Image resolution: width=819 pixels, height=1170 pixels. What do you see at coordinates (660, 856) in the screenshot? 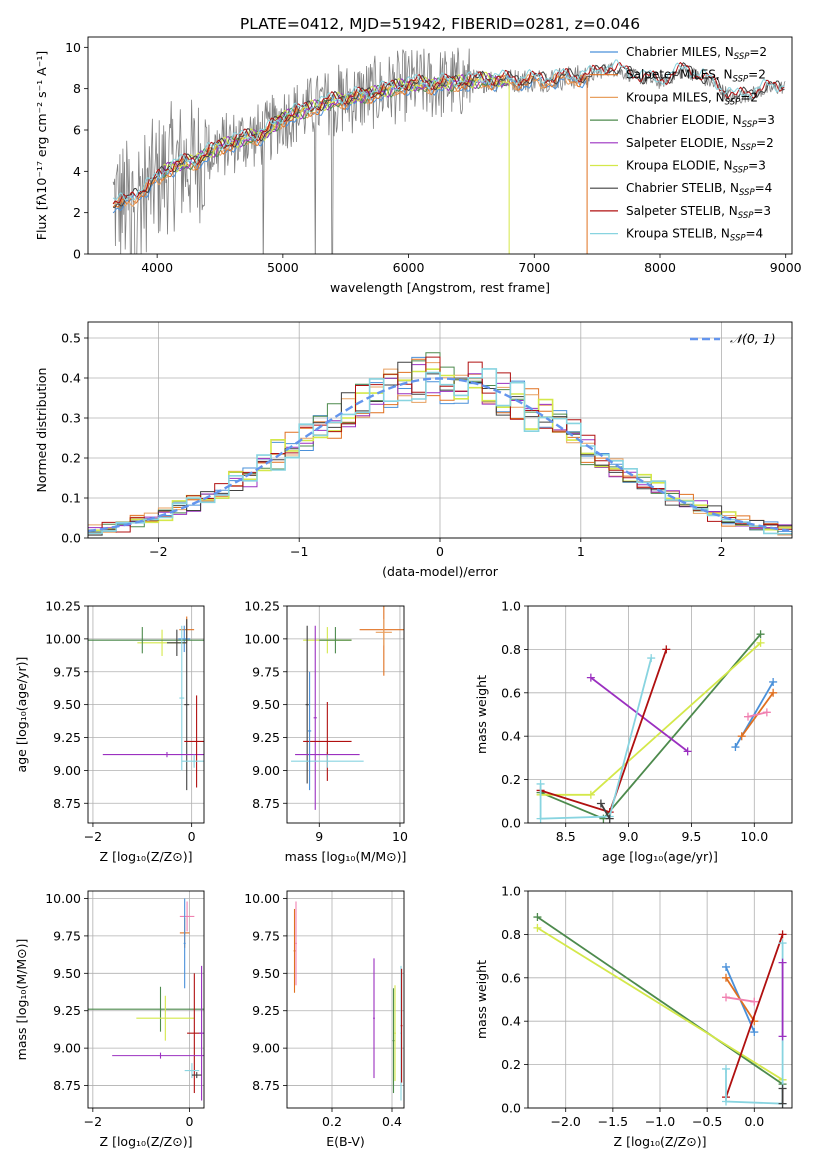
I see `x-axis-label: age [log₁₀(age/yr)]` at bounding box center [660, 856].